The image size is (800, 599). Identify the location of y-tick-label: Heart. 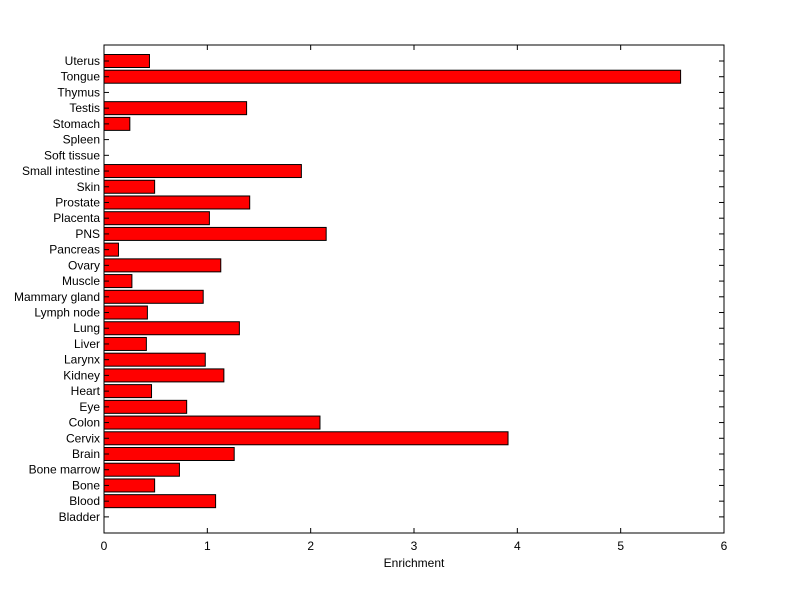
(86, 391).